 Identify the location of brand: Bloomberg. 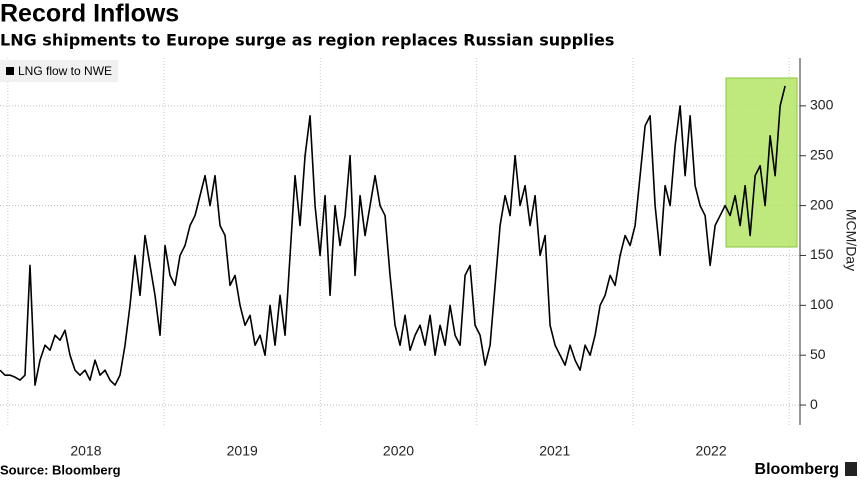
(797, 469).